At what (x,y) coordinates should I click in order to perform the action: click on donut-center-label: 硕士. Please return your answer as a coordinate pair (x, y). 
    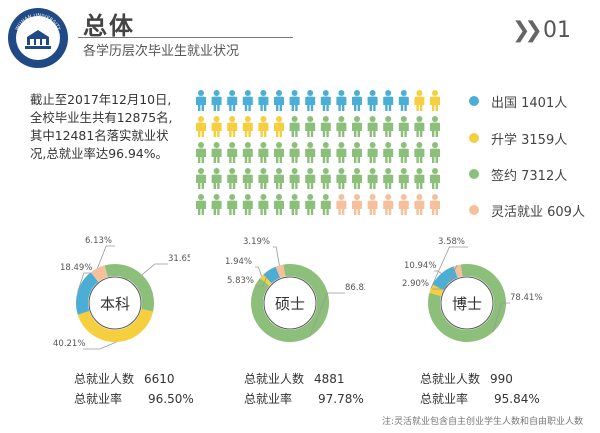
    Looking at the image, I should click on (290, 304).